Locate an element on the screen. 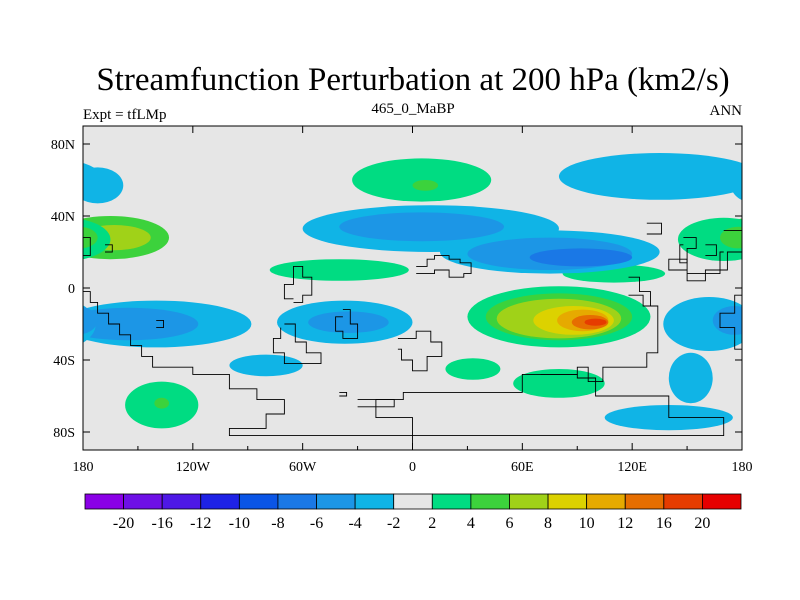 This screenshot has width=800, height=600. contour-pos-n-pacific-core is located at coordinates (739, 237).